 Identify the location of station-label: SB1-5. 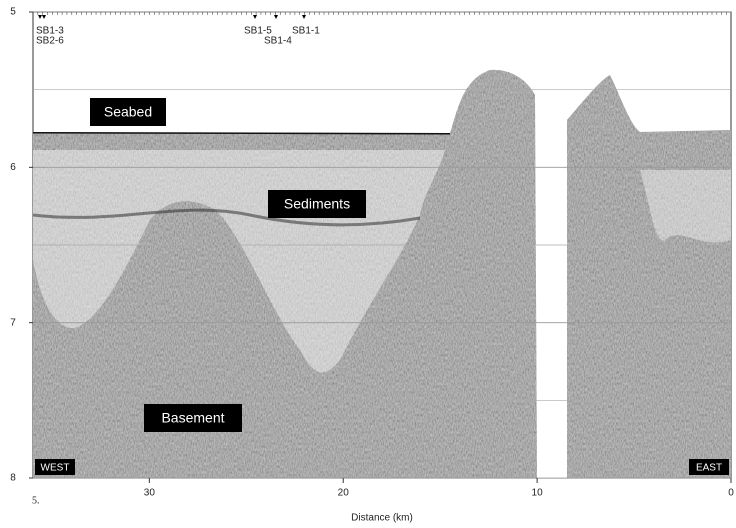
(258, 31).